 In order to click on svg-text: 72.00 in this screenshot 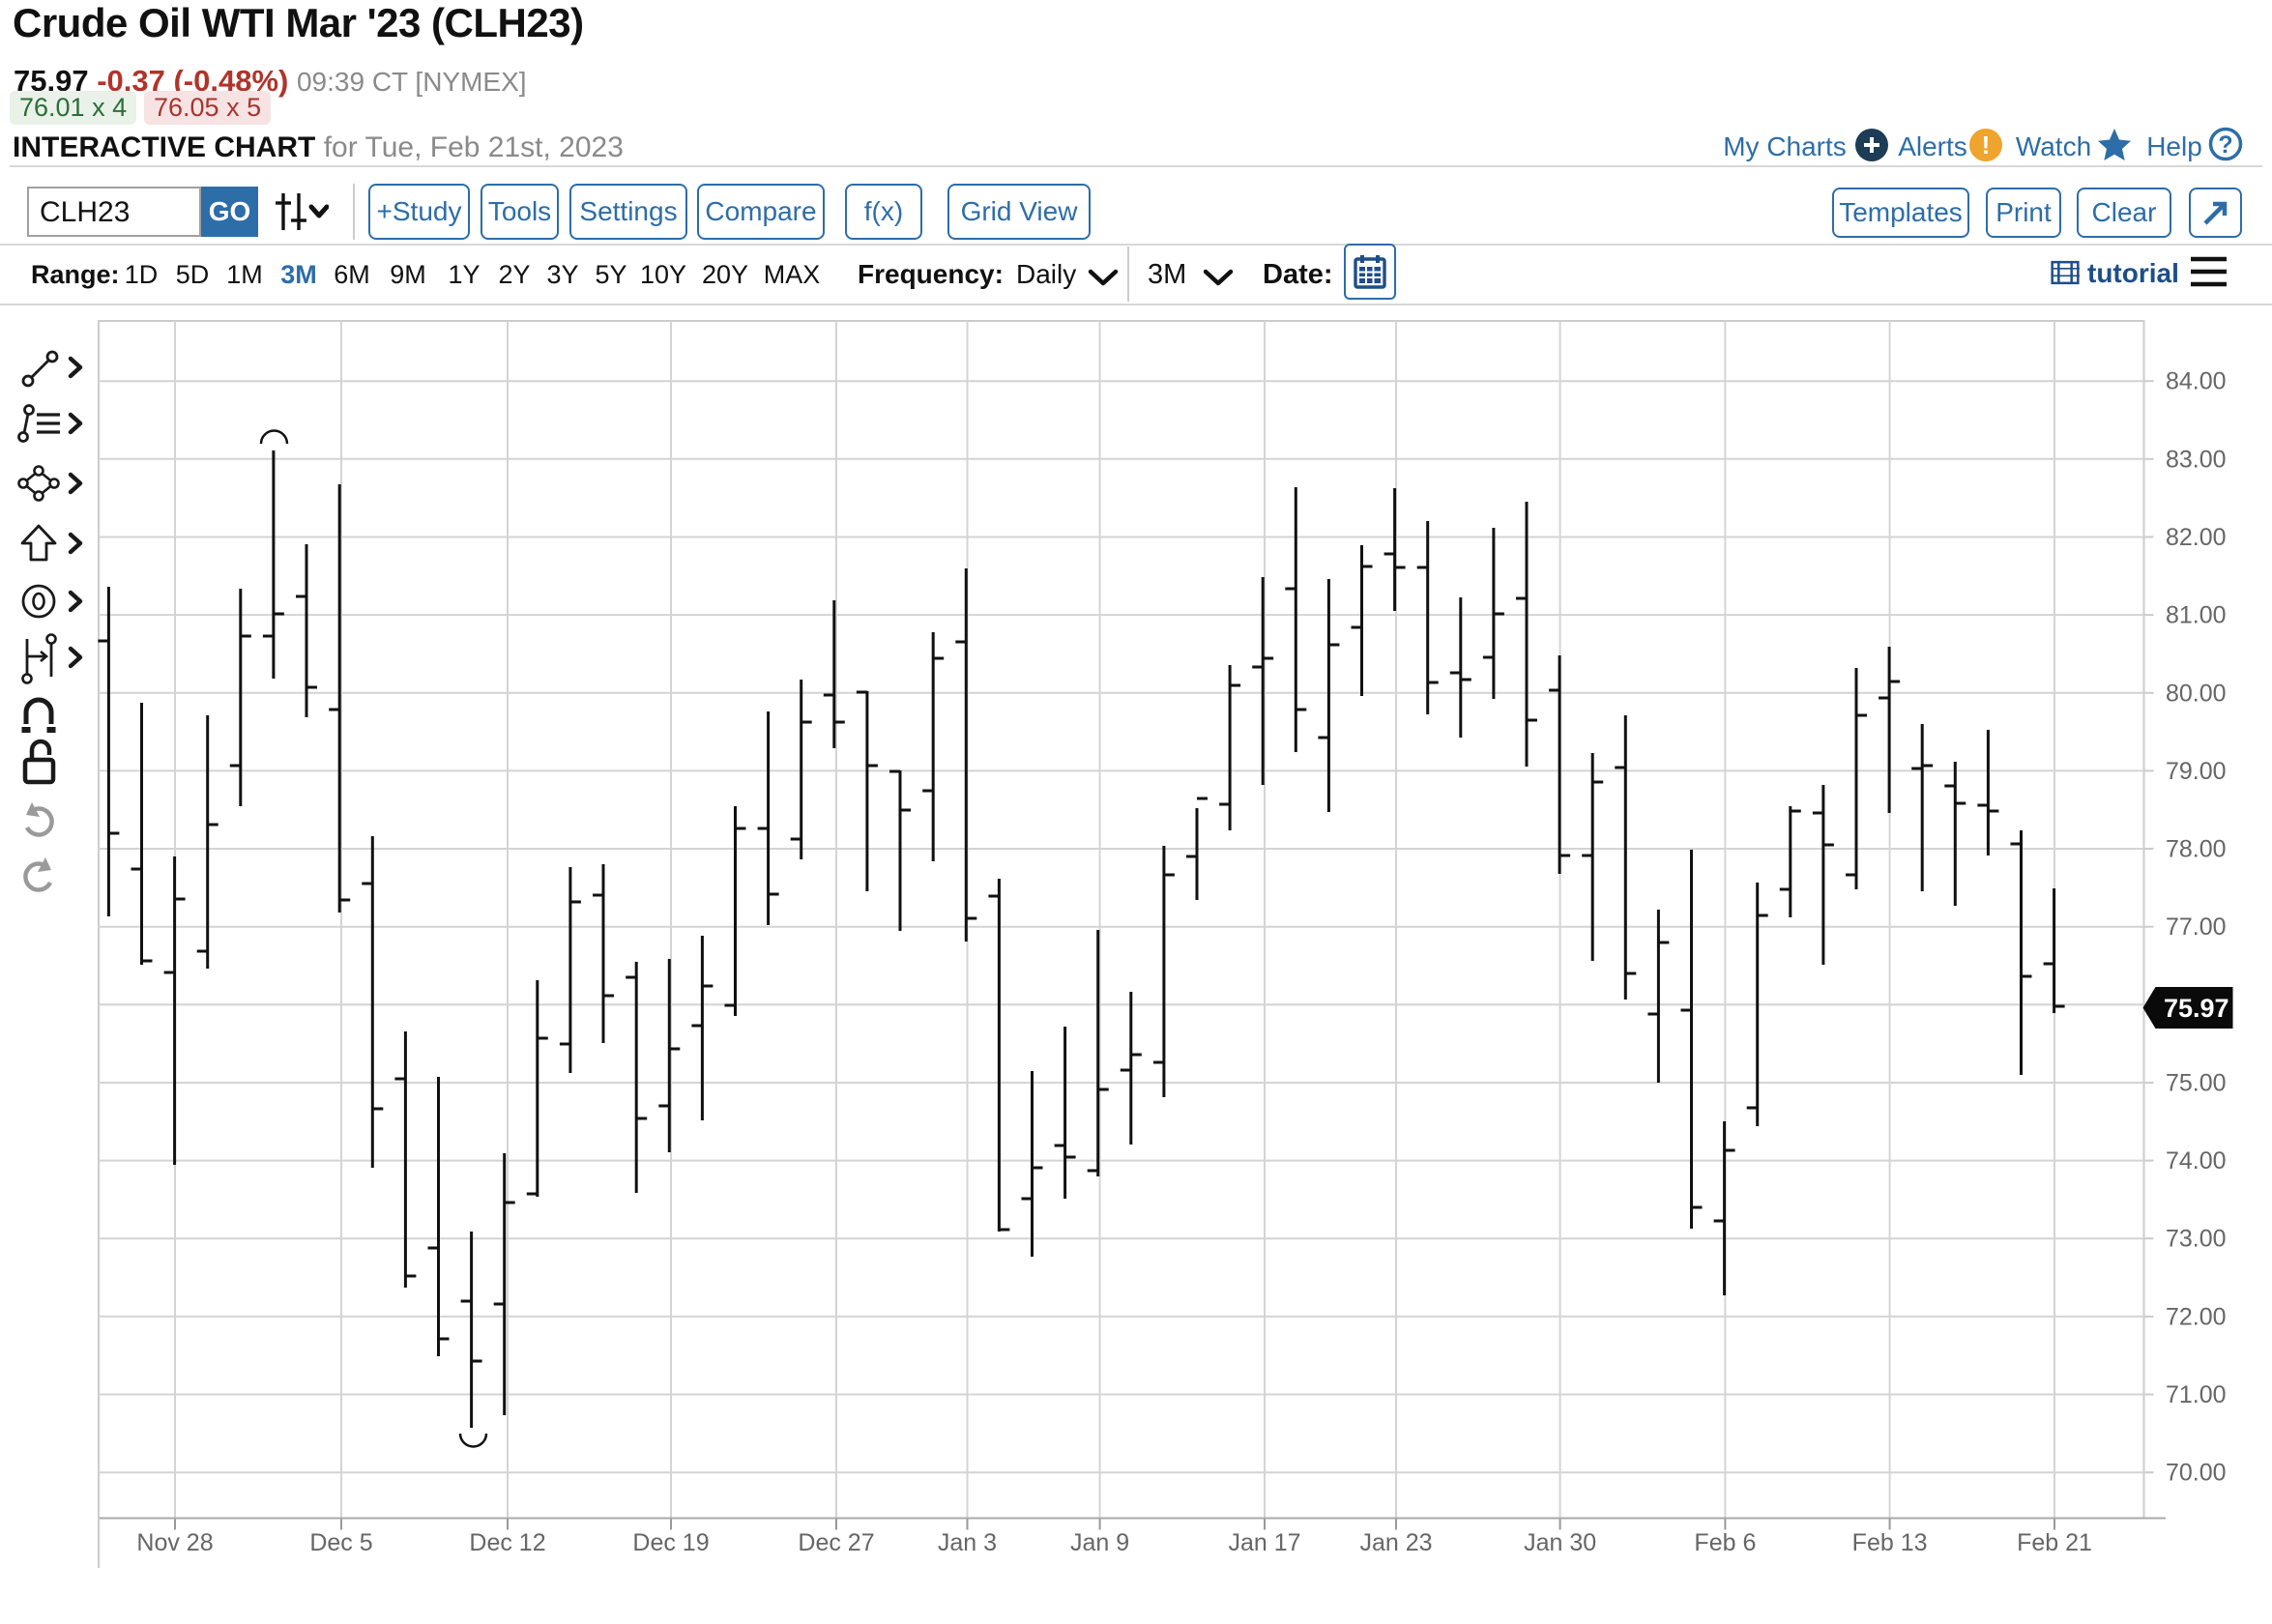, I will do `click(2196, 1317)`.